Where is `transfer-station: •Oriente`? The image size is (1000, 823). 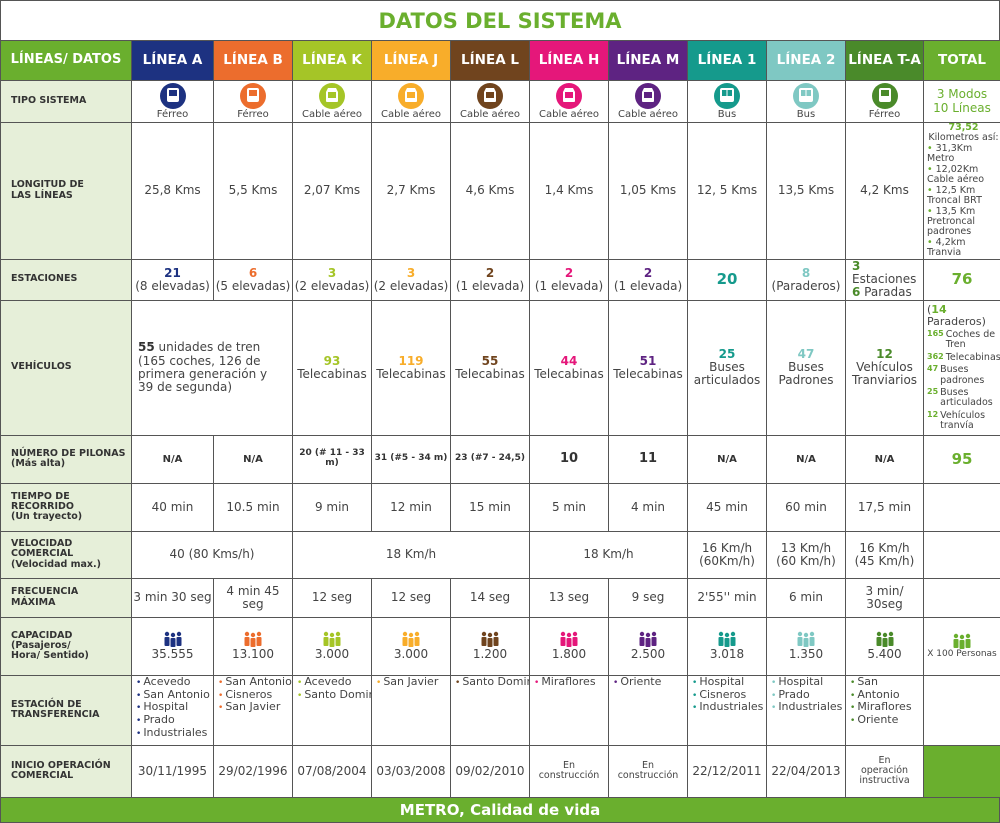
transfer-station: •Oriente is located at coordinates (886, 720).